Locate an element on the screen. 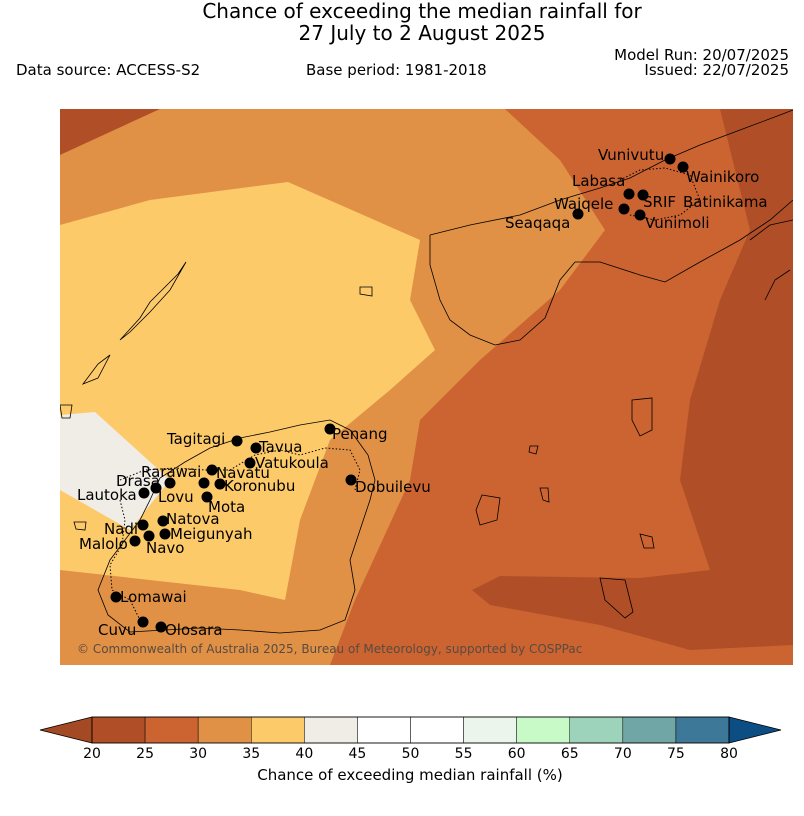 The width and height of the screenshot is (804, 816). colorbar-tick-label: 70 is located at coordinates (623, 754).